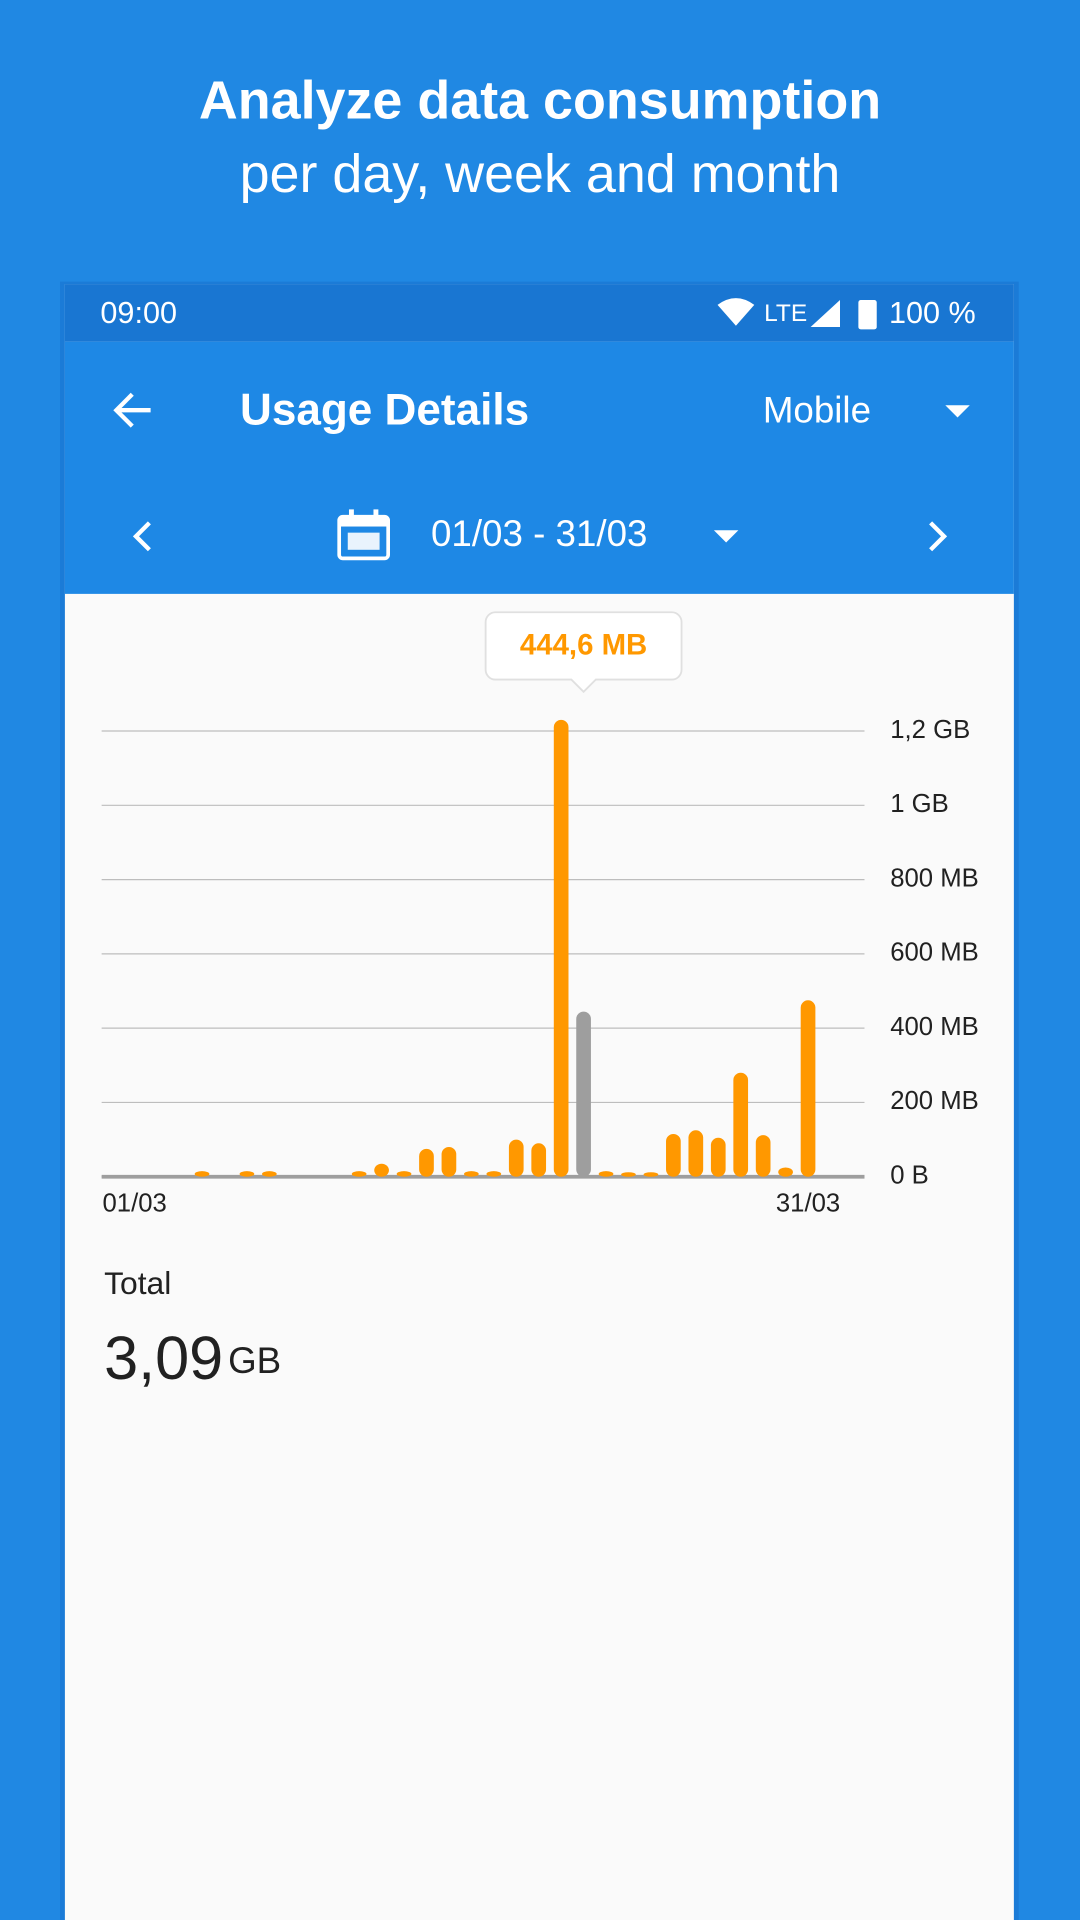 The width and height of the screenshot is (1080, 1920). I want to click on y-tick-label: 200 MB, so click(934, 1101).